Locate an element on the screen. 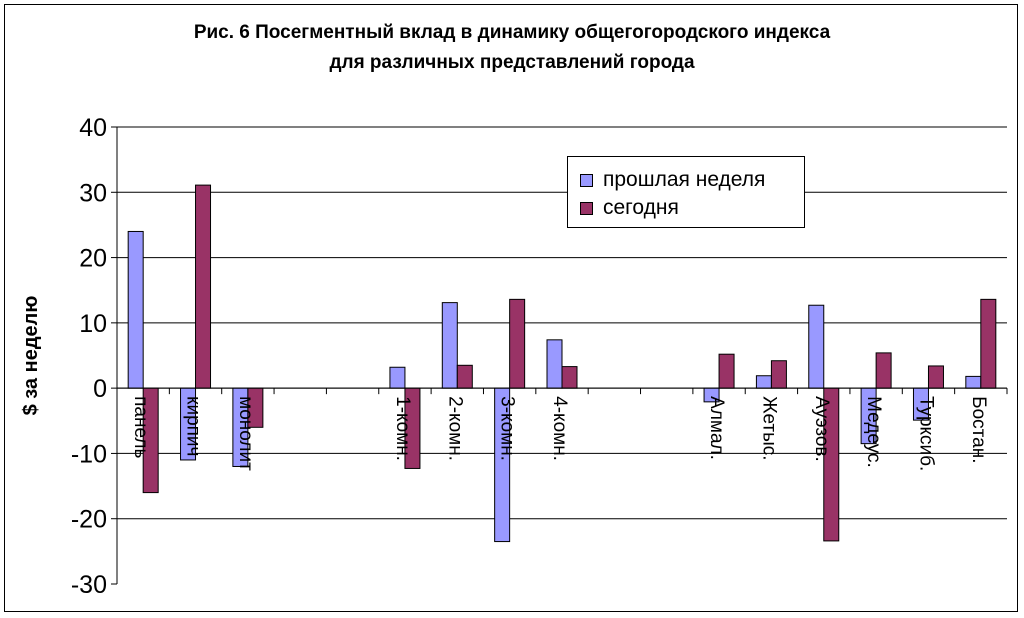 This screenshot has width=1024, height=618. x-tick-label: панель is located at coordinates (140, 427).